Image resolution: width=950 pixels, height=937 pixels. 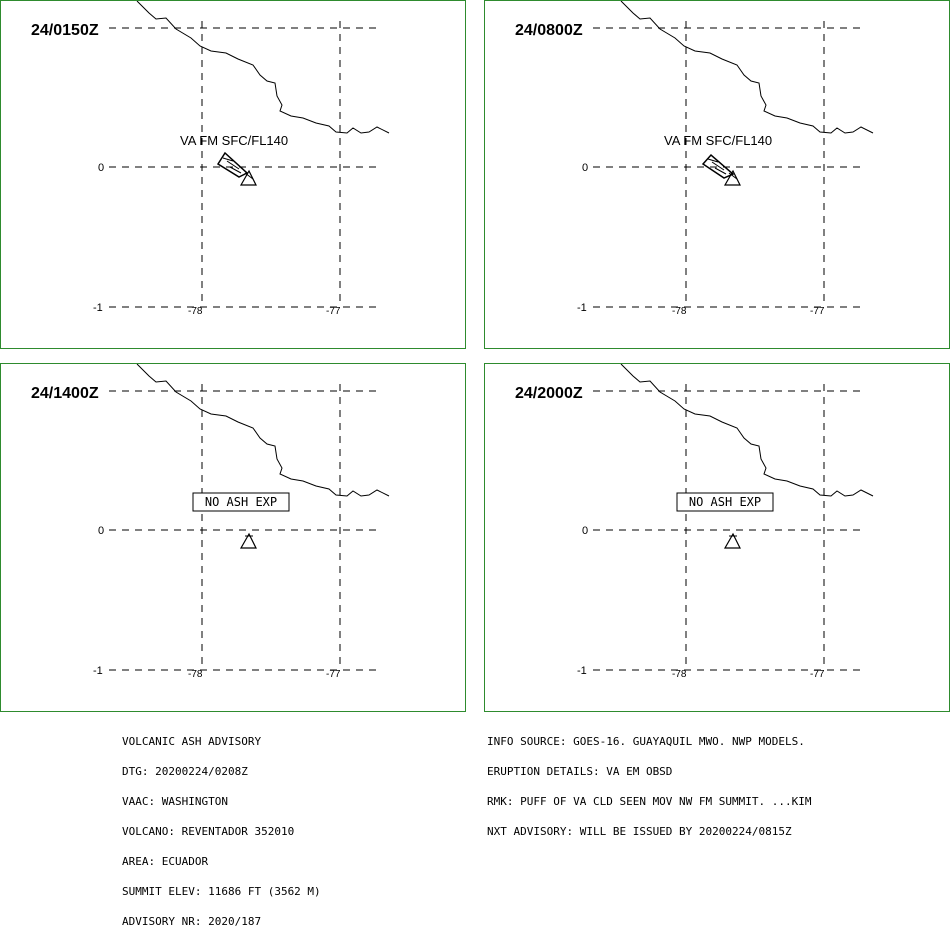 What do you see at coordinates (65, 30) in the screenshot?
I see `panel-time-label: 24/0150Z` at bounding box center [65, 30].